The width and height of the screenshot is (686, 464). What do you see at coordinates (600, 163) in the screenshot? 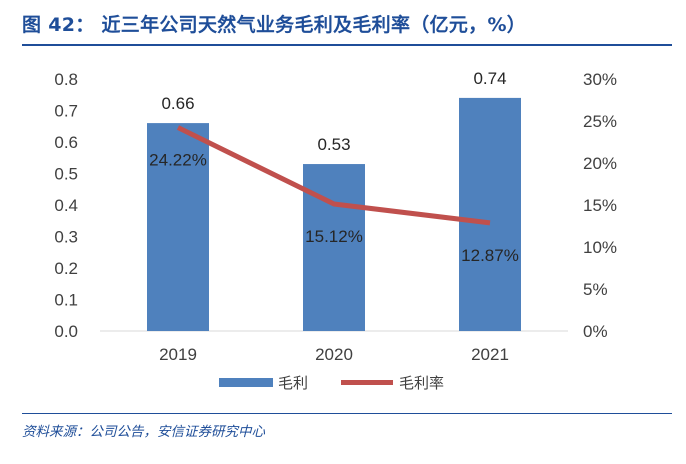
I see `y-right-tick-label: 20%` at bounding box center [600, 163].